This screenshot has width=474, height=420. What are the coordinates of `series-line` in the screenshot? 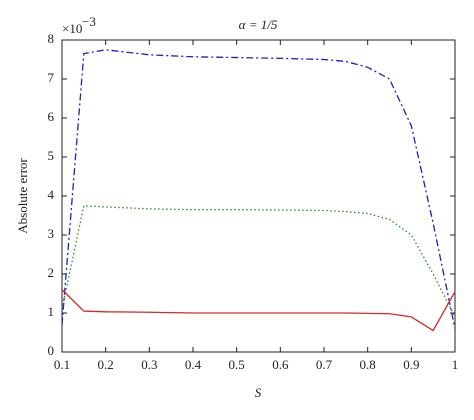 It's located at (258, 310).